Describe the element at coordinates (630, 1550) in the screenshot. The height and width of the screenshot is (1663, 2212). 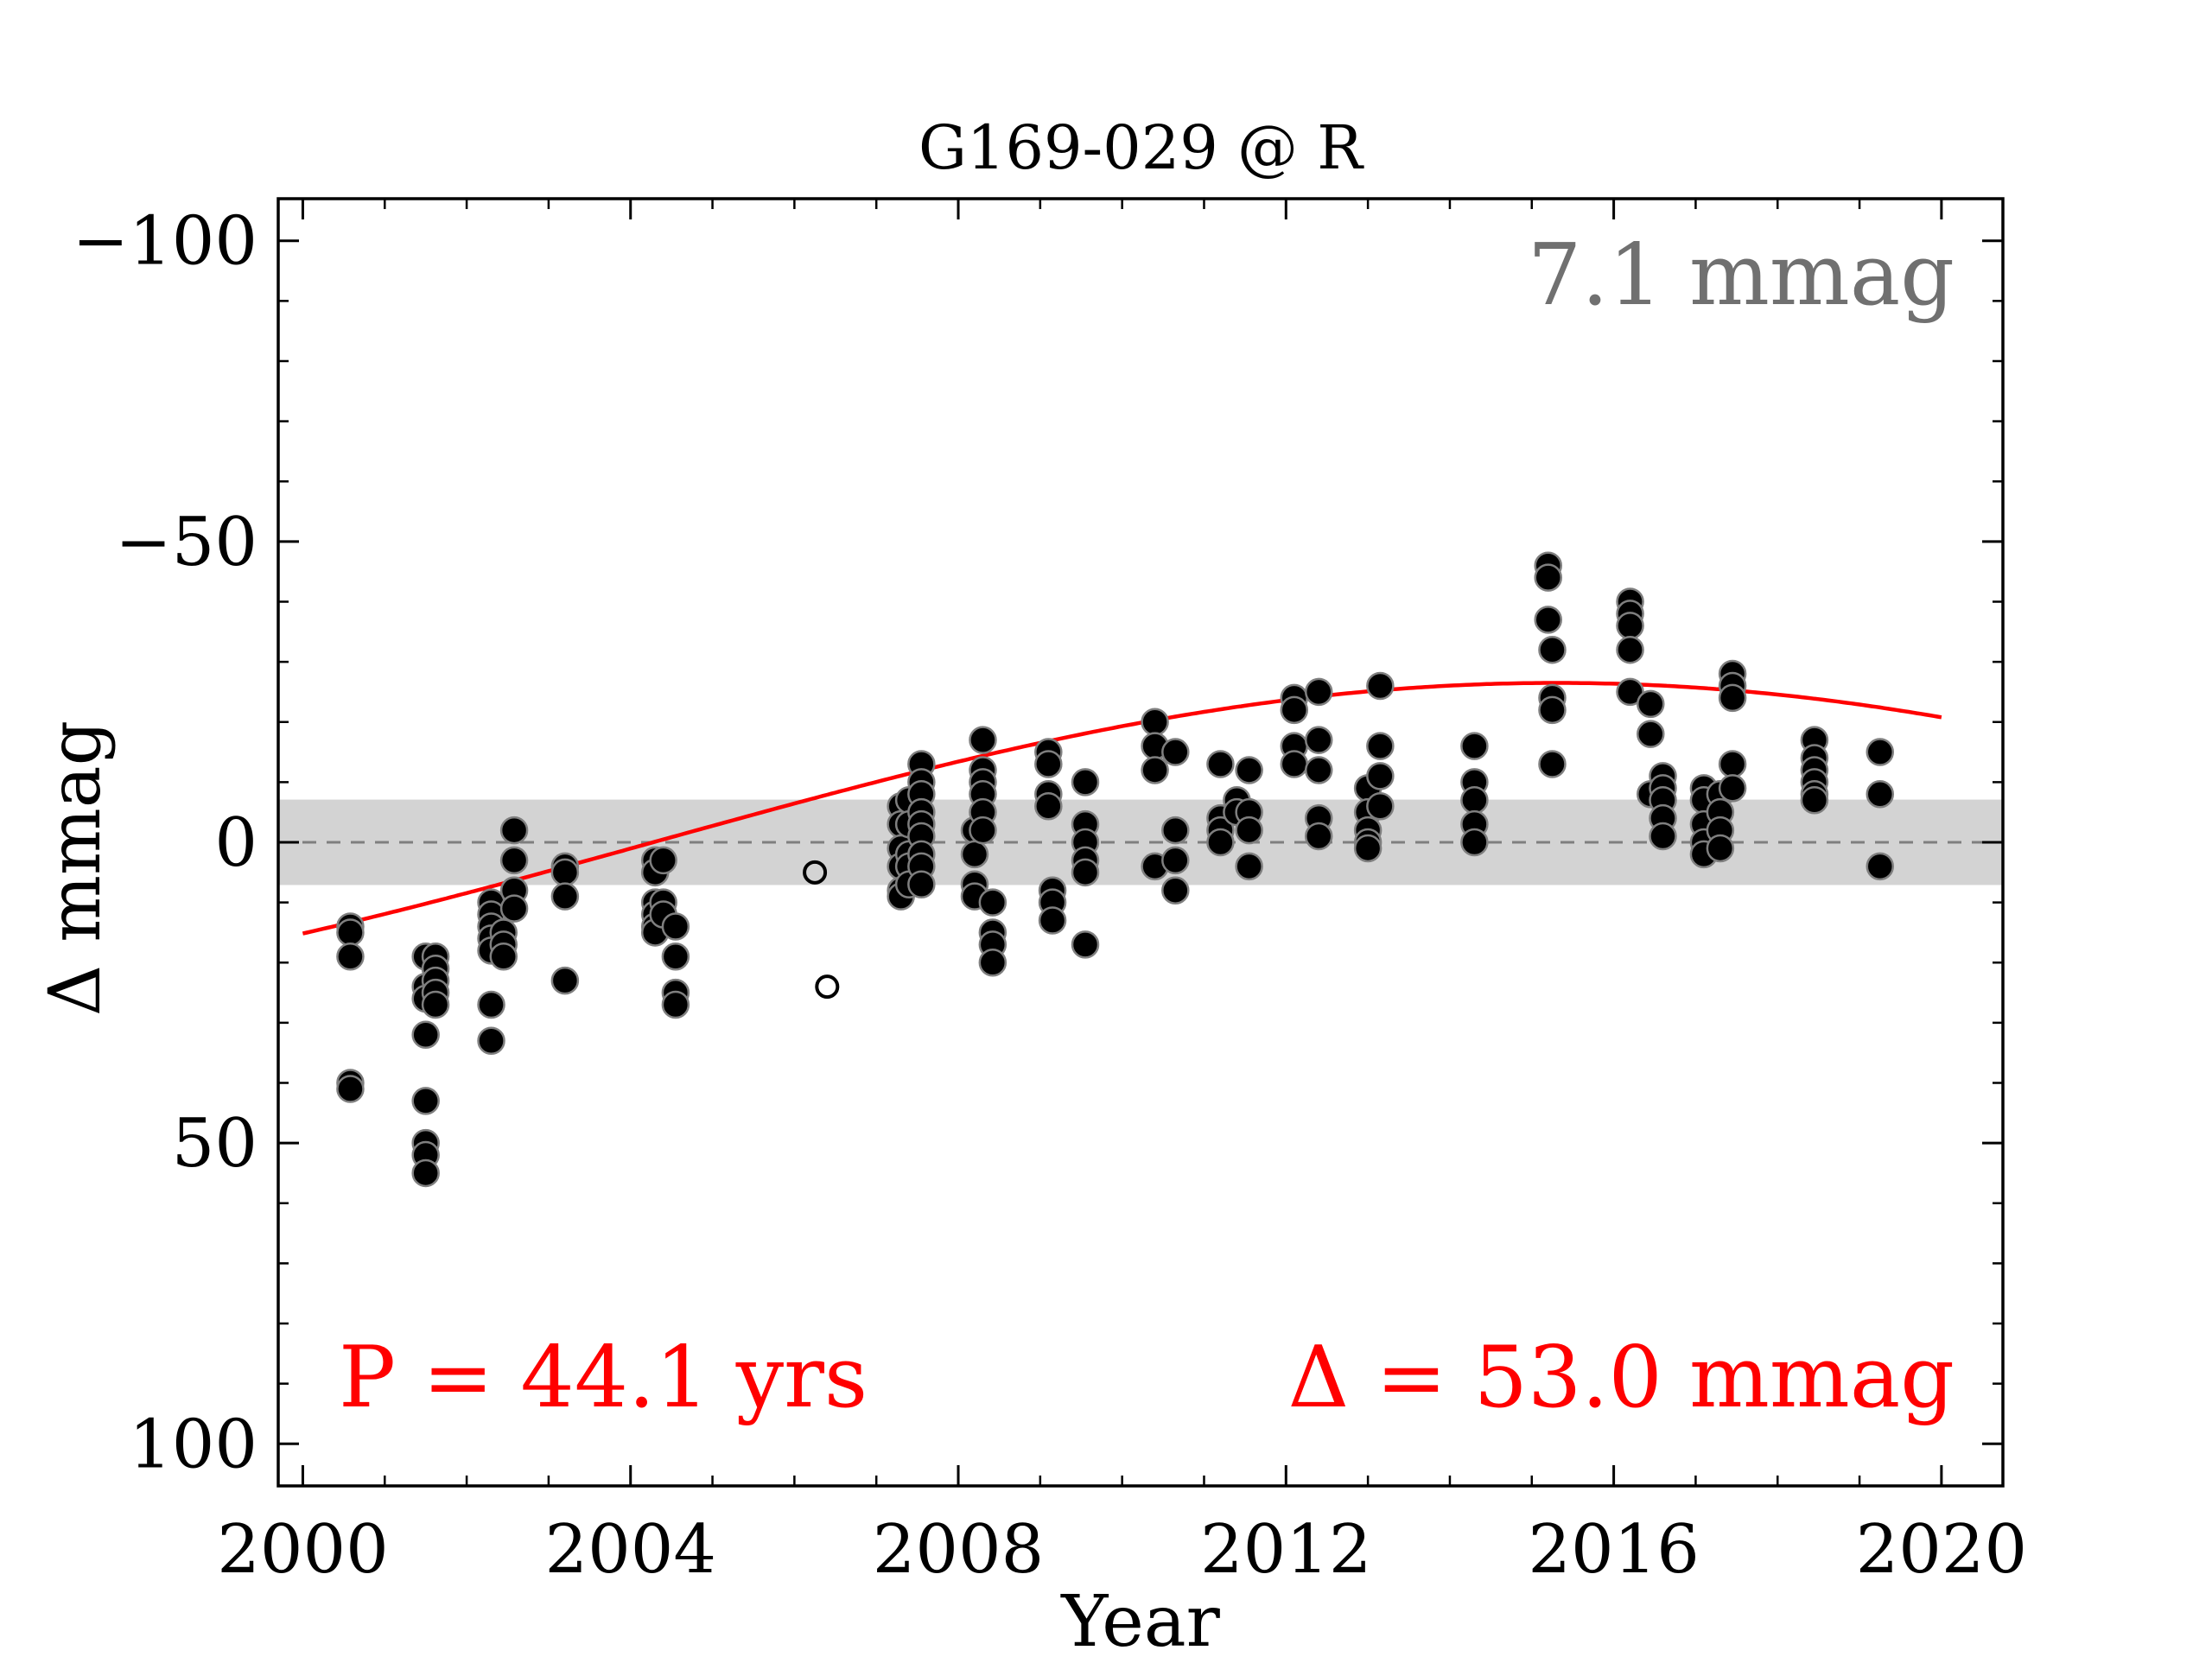
I see `x-tick-label: 2004` at that location.